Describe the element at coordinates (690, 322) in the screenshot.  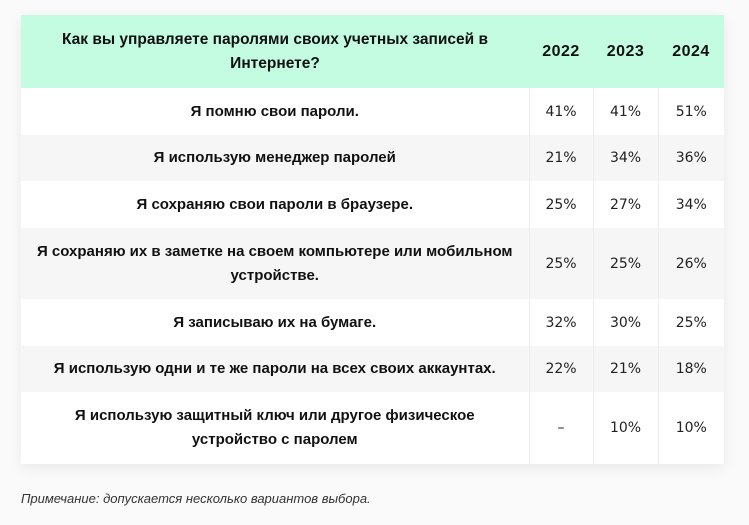
I see `value-cell-2024: 25%` at that location.